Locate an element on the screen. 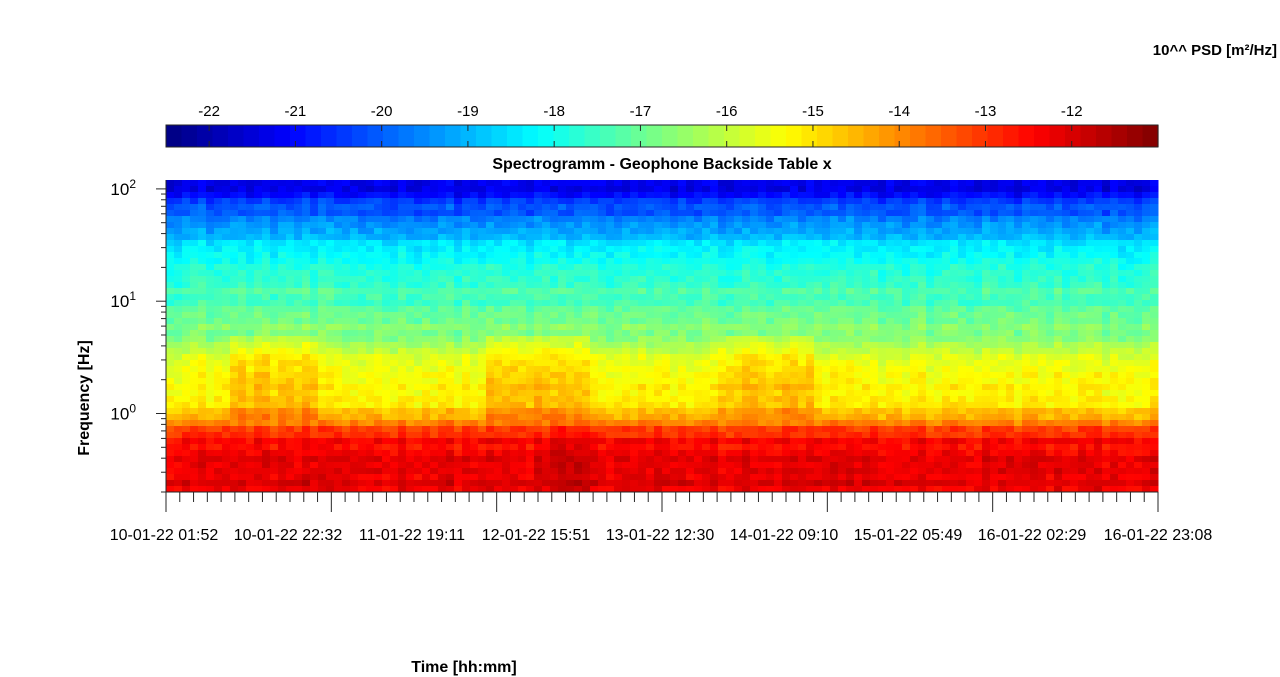 Image resolution: width=1280 pixels, height=677 pixels. colorbar-cell is located at coordinates (174, 136).